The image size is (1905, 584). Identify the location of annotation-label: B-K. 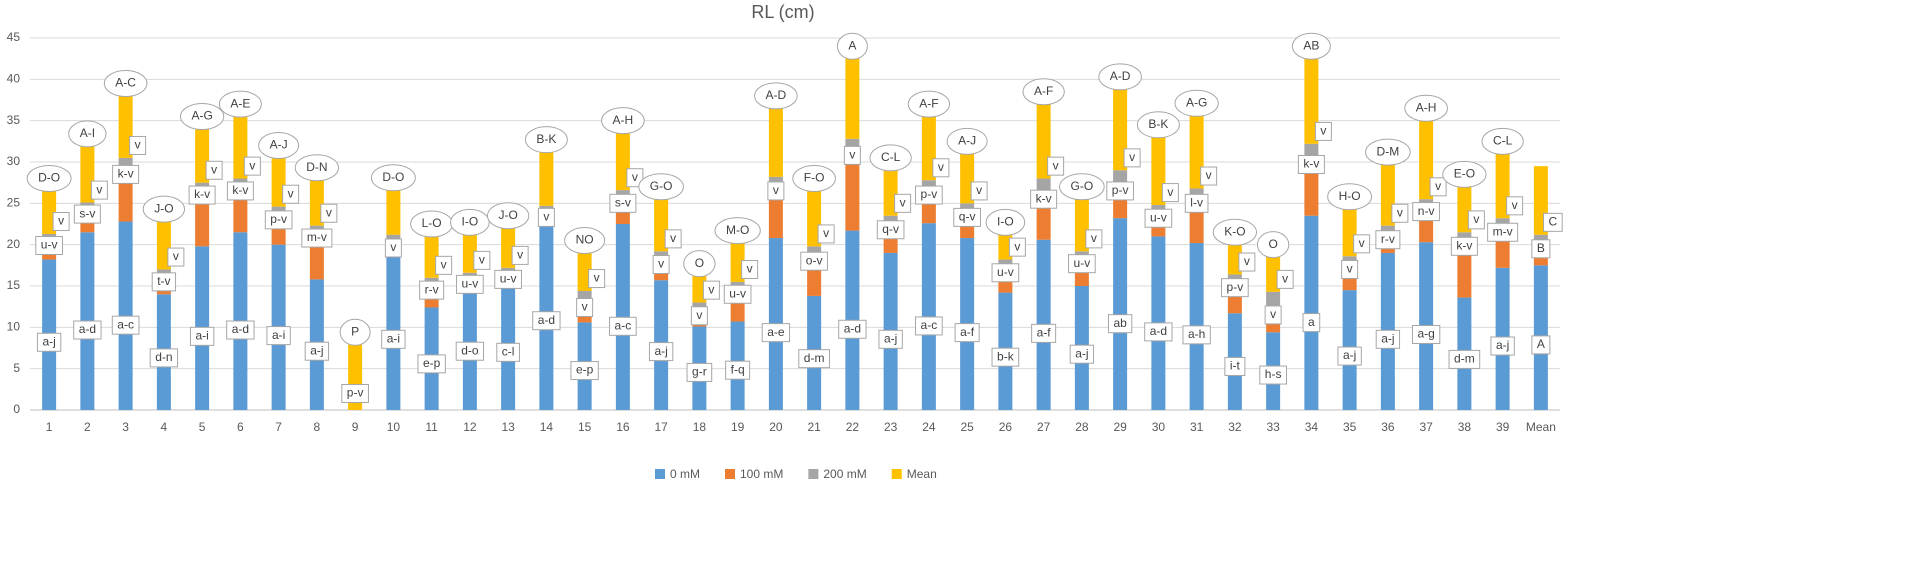
(546, 139).